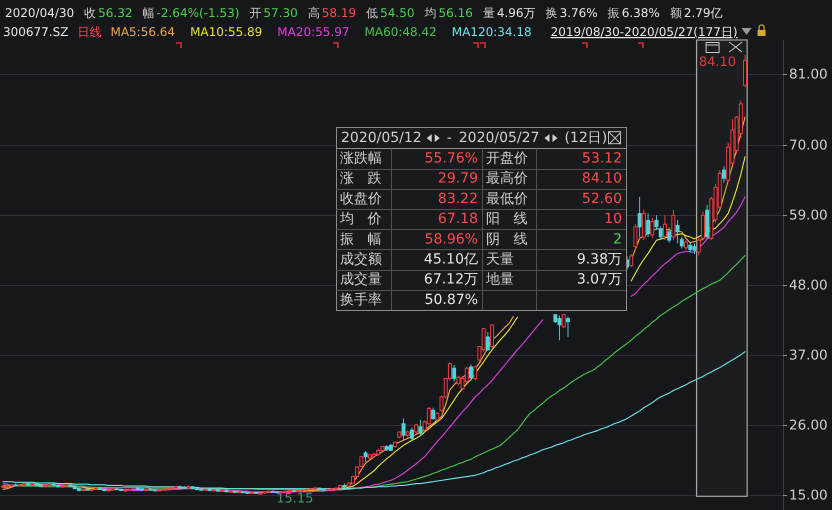 The height and width of the screenshot is (510, 832). What do you see at coordinates (455, 13) in the screenshot?
I see `text: 56.16` at bounding box center [455, 13].